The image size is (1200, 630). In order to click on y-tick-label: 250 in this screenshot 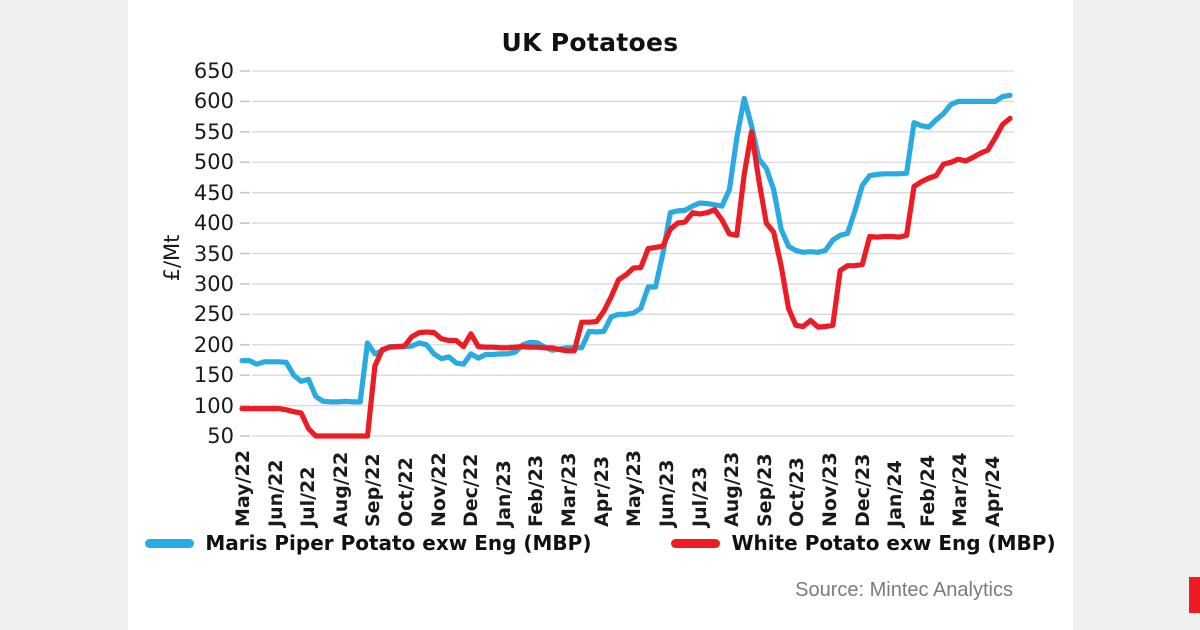, I will do `click(213, 314)`.